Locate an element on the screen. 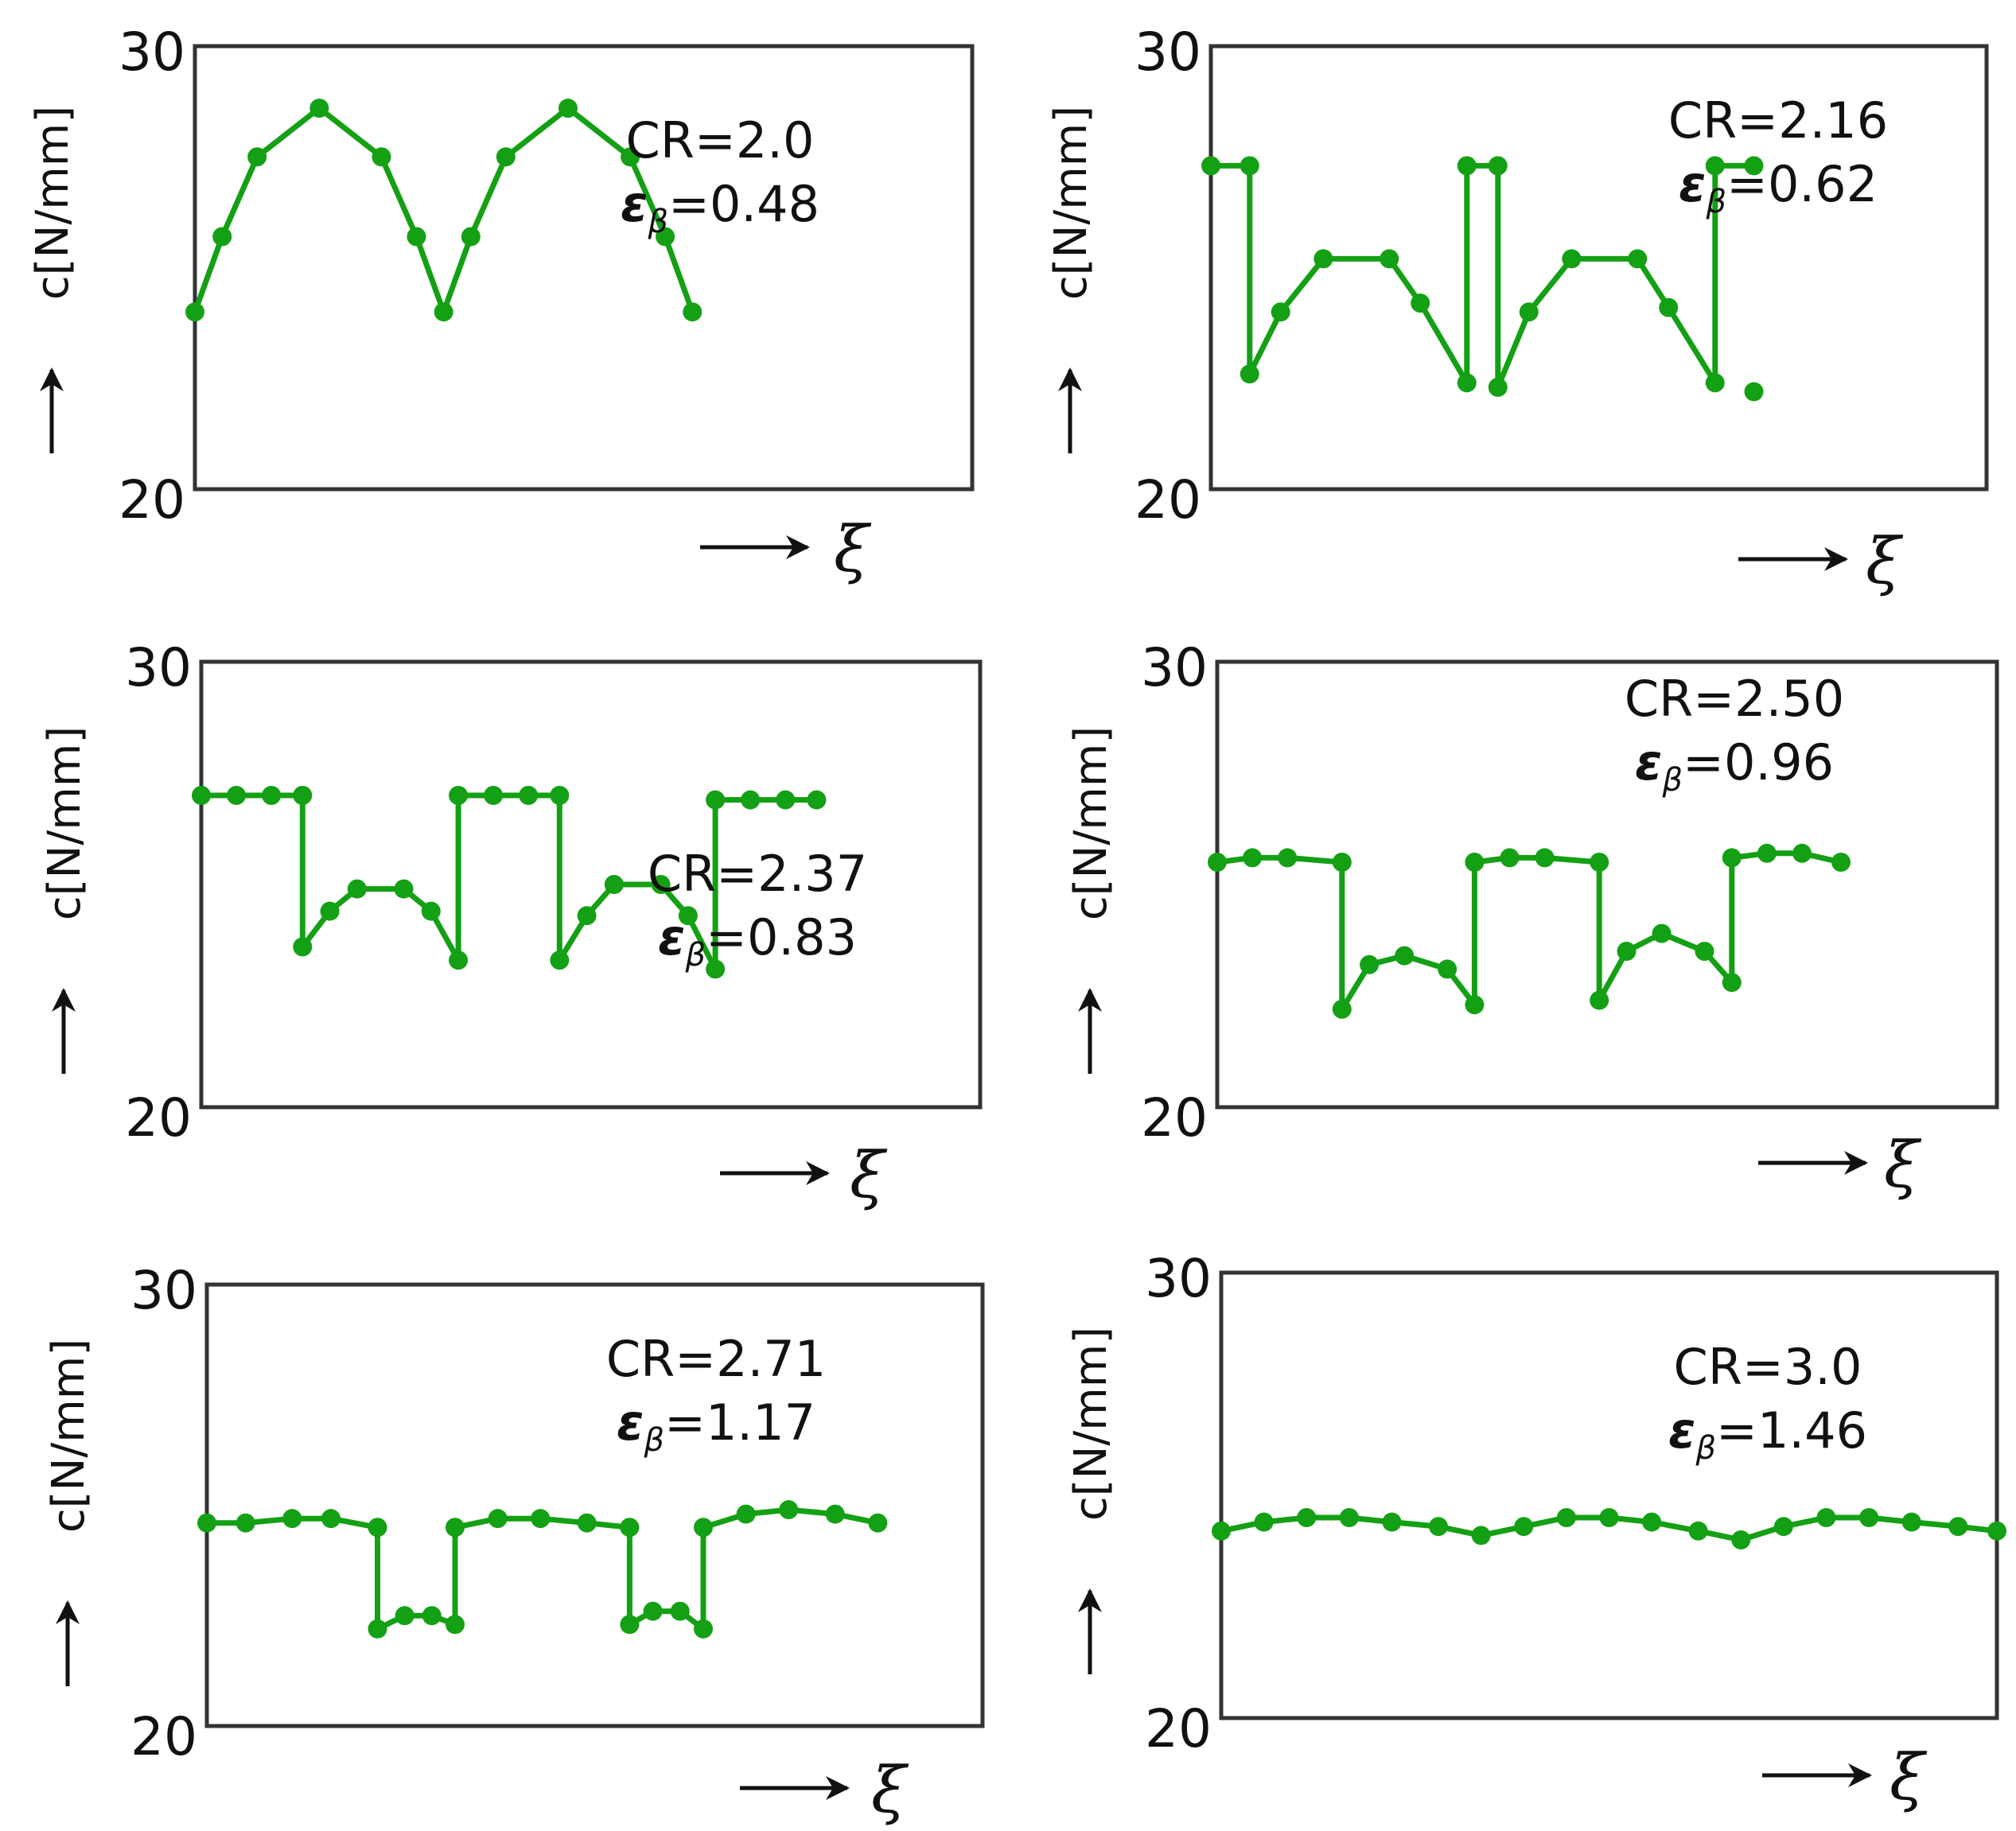  epsilon-value: =0.83 is located at coordinates (781, 937).